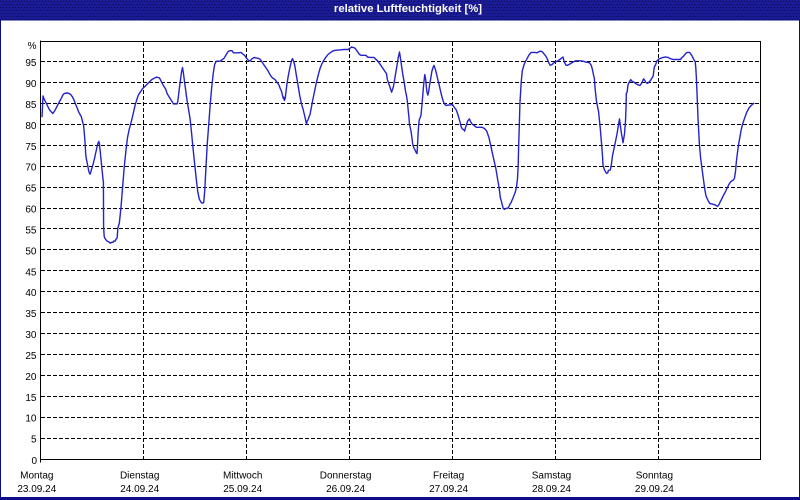 This screenshot has width=800, height=500. What do you see at coordinates (31, 356) in the screenshot?
I see `svg-text: 25` at bounding box center [31, 356].